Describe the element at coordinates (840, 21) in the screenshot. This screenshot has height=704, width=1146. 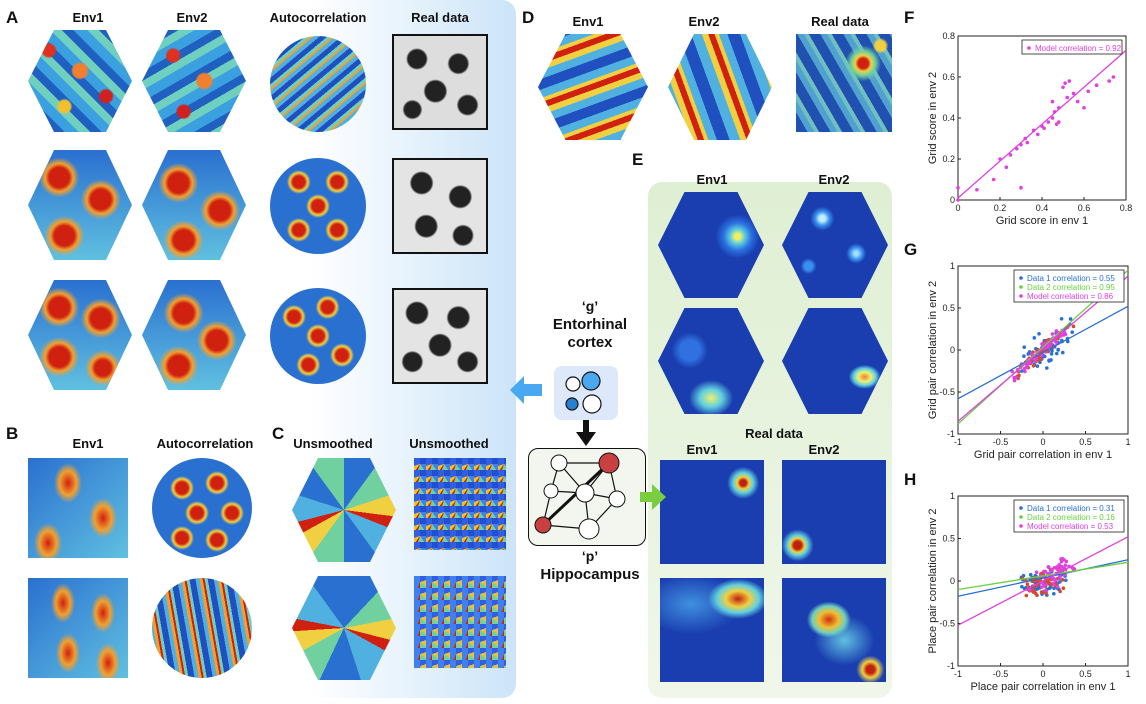
I see `panel-D-header-real-data: Real data` at that location.